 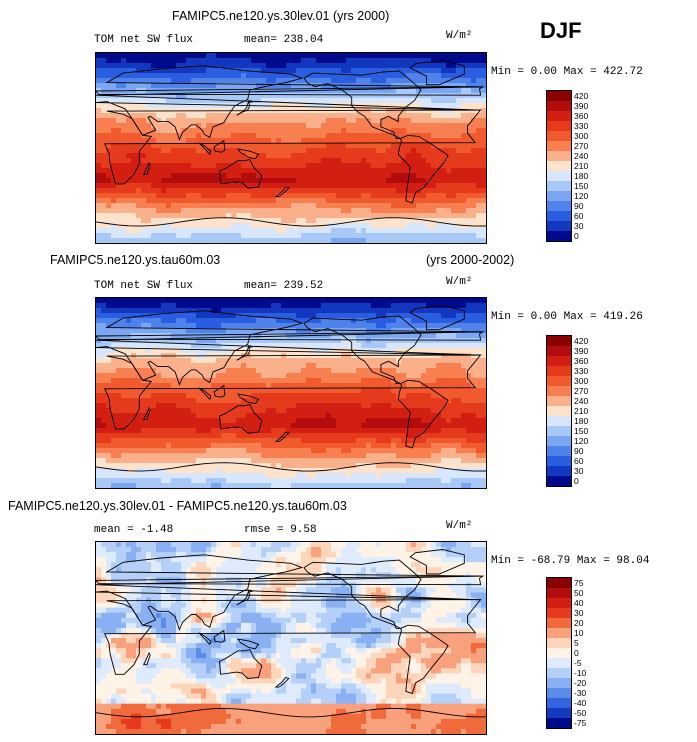 What do you see at coordinates (559, 156) in the screenshot?
I see `colorbar-swatch` at bounding box center [559, 156].